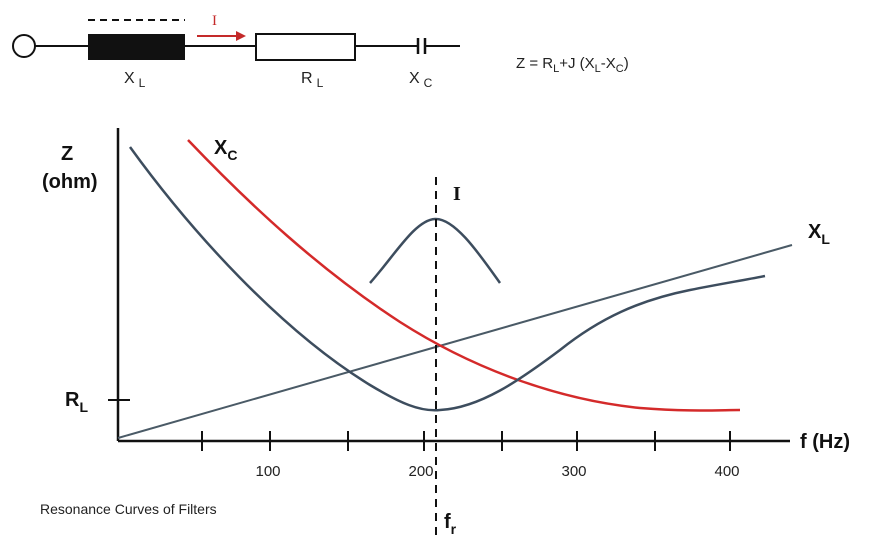  Describe the element at coordinates (67, 154) in the screenshot. I see `y-axis-label: Z` at that location.